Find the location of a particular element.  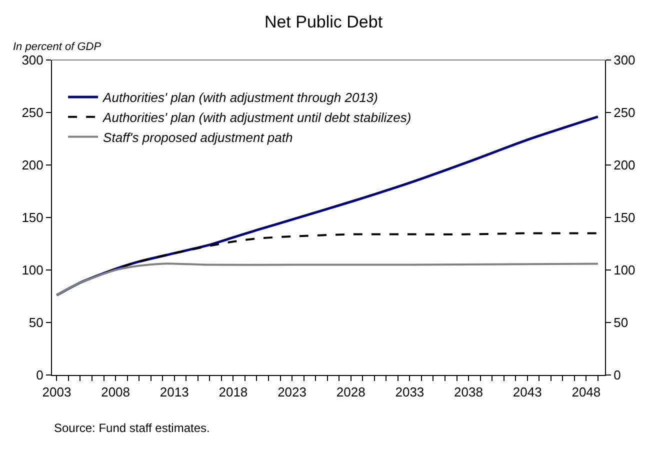

x-tick-label: 2028 is located at coordinates (351, 392).